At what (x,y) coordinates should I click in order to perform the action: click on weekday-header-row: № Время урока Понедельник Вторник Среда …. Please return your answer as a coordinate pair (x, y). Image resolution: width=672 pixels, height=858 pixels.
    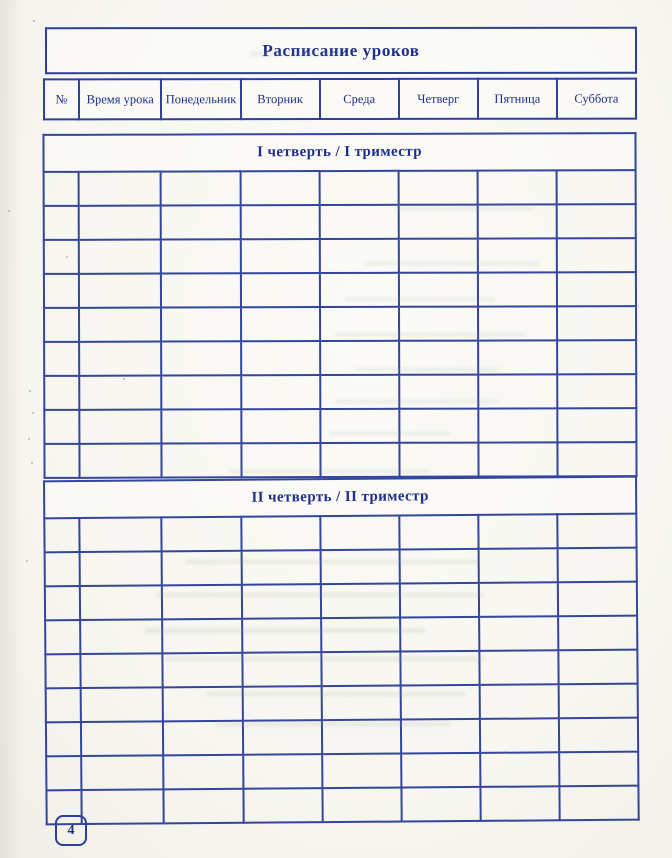
    Looking at the image, I should click on (340, 99).